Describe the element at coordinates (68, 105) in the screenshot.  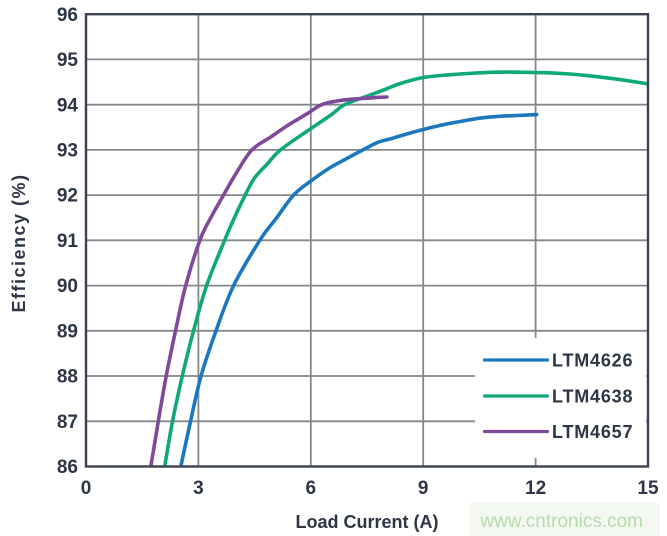
I see `svg-text: 94` at that location.